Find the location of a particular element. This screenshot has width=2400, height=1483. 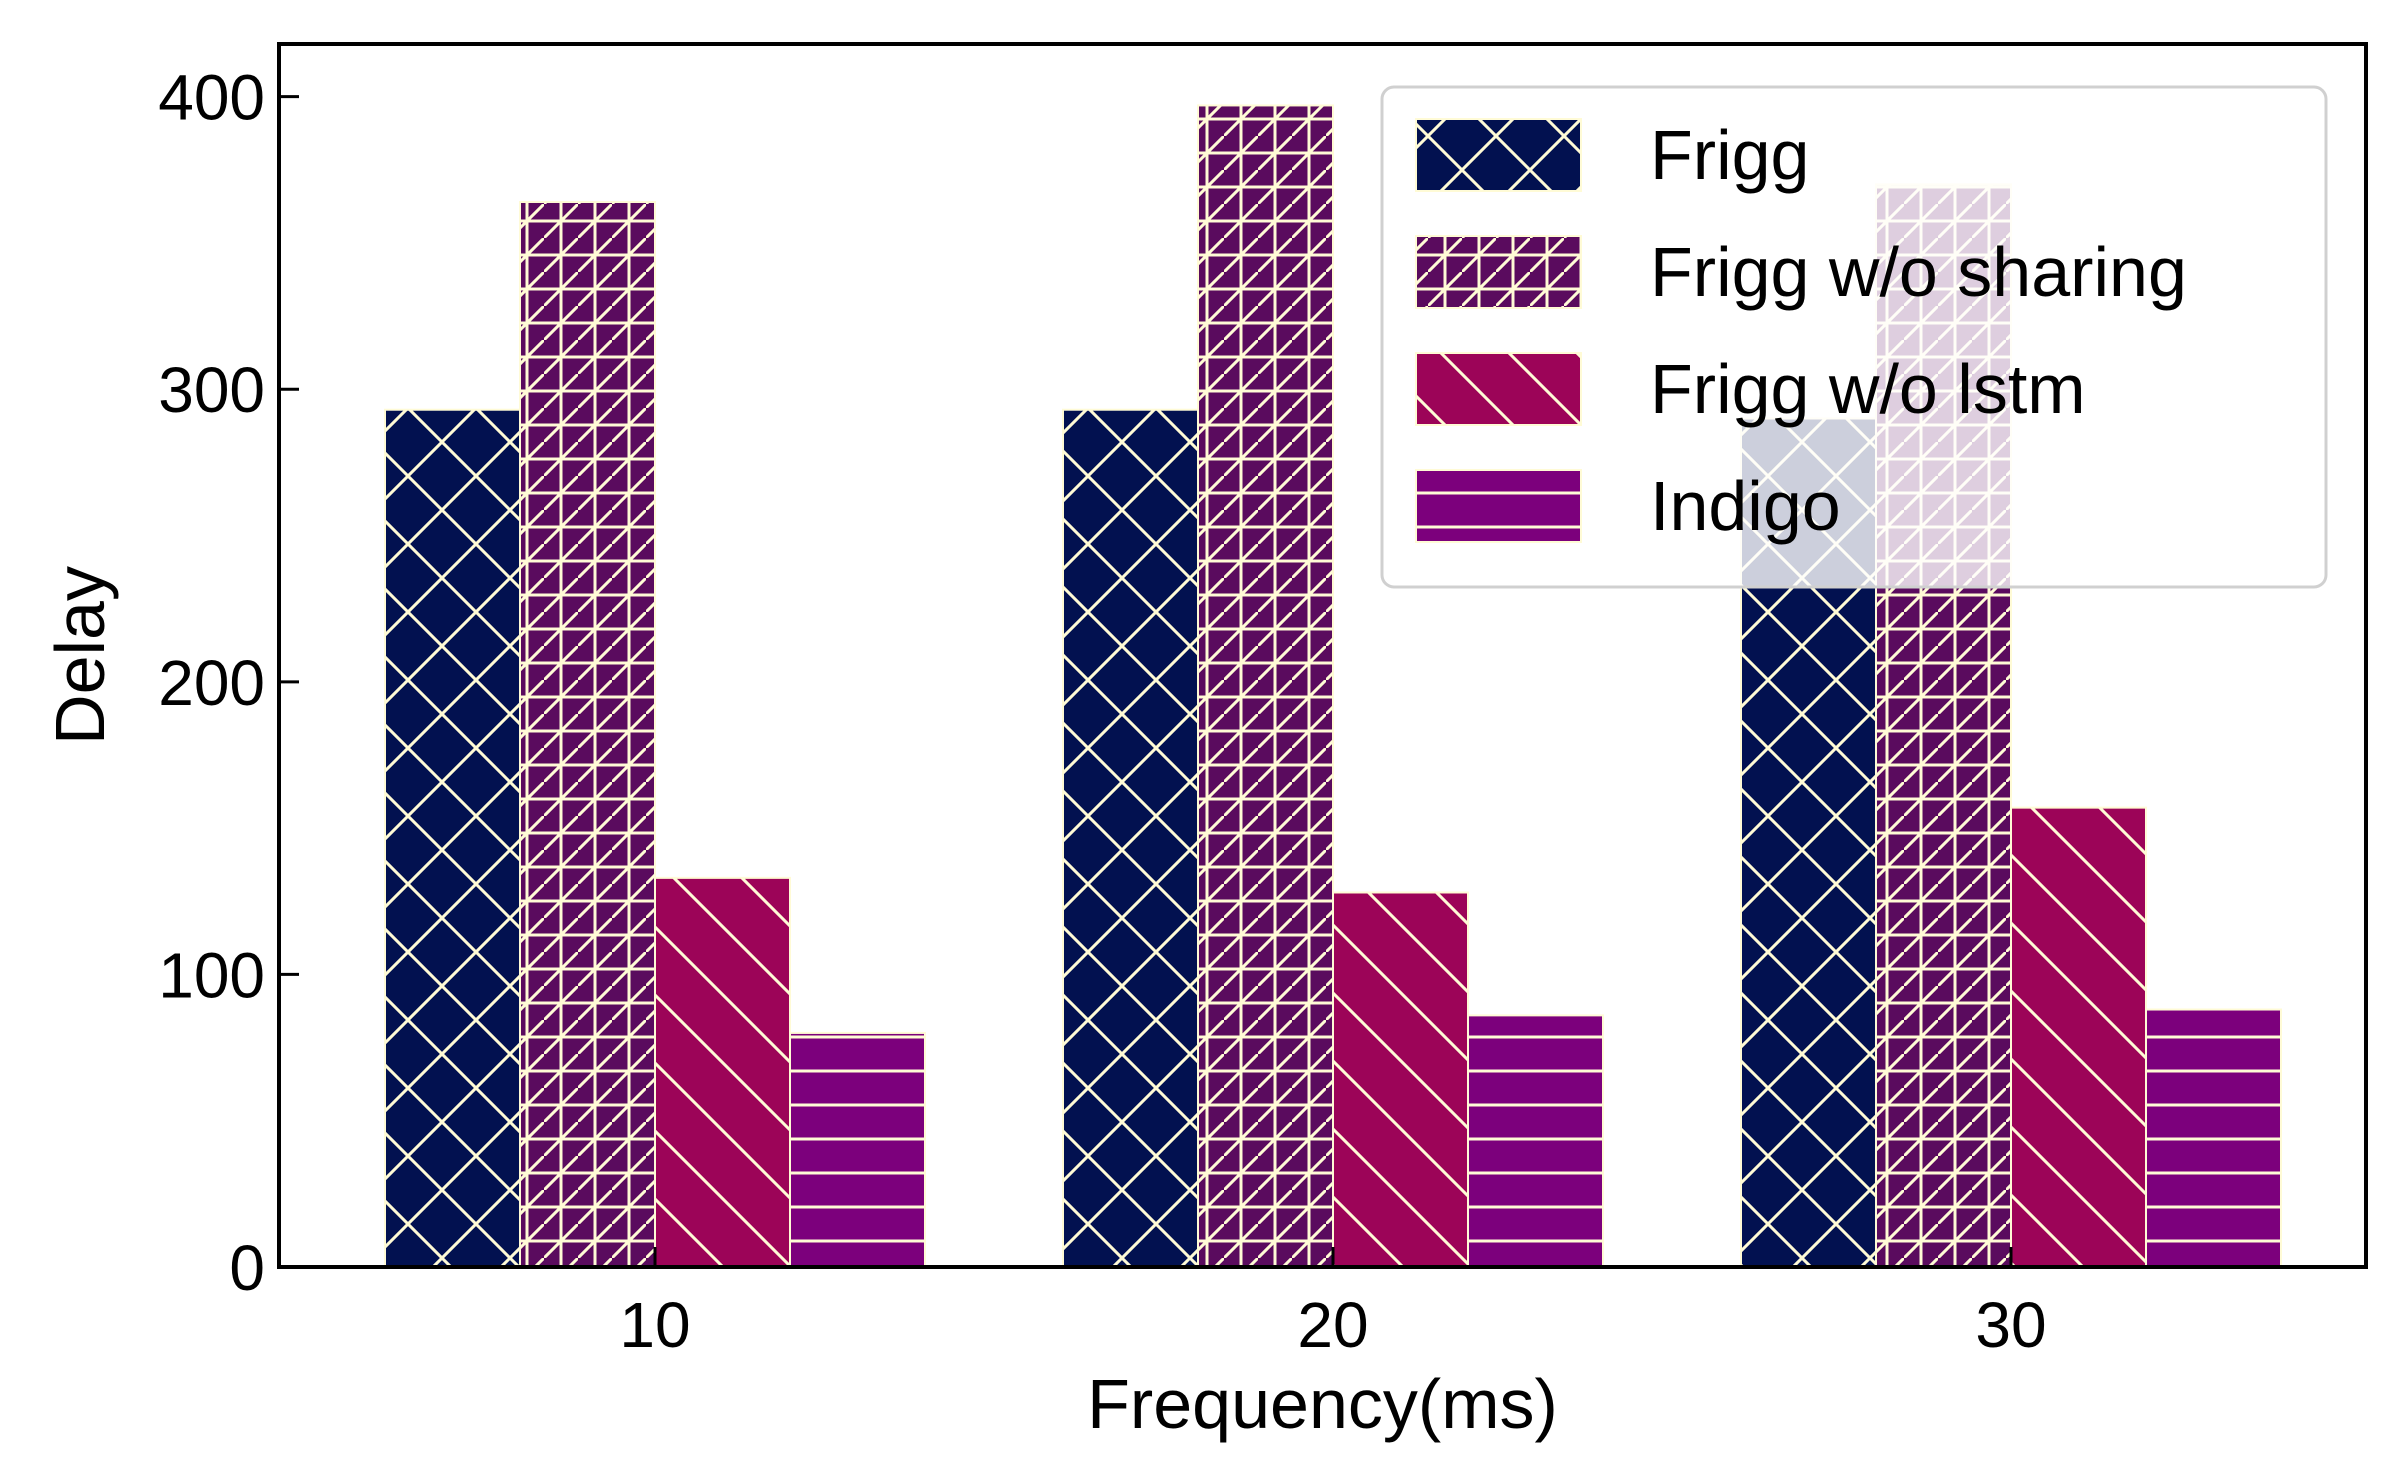

x-tick-label-30: 30 is located at coordinates (2010, 1325).